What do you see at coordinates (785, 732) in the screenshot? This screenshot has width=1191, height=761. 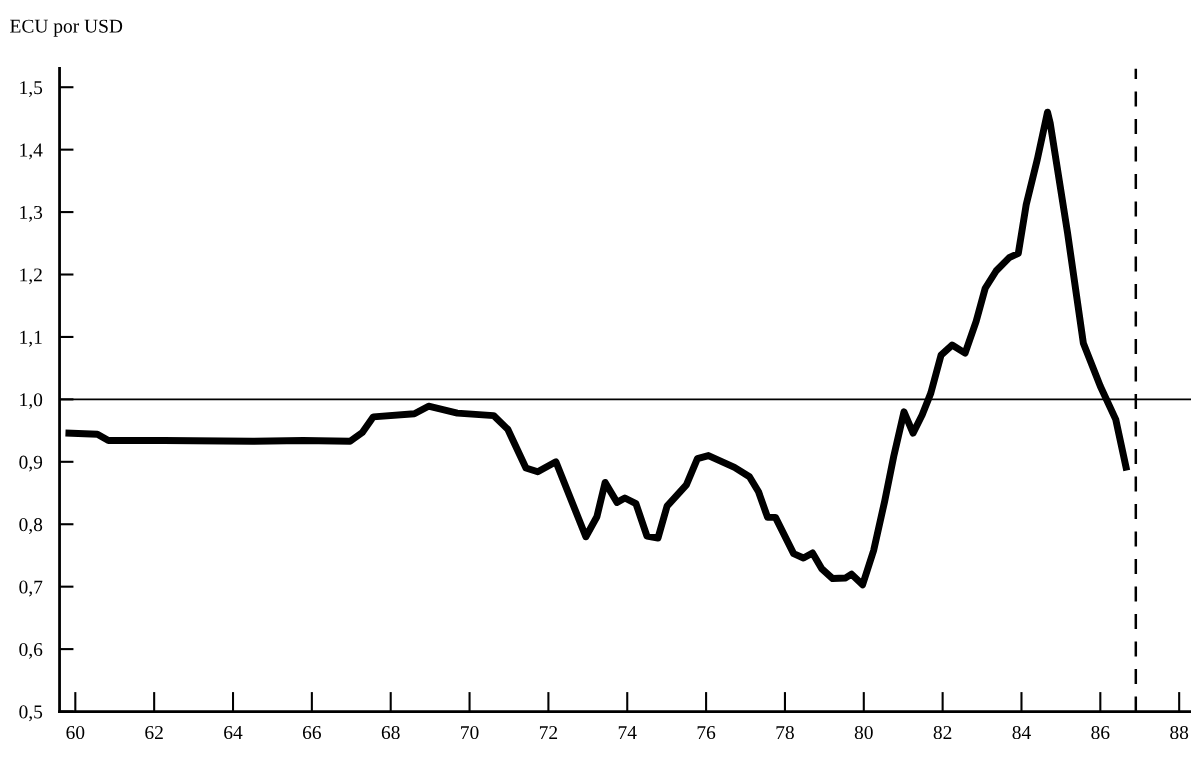 I see `x-tick-label: 78` at bounding box center [785, 732].